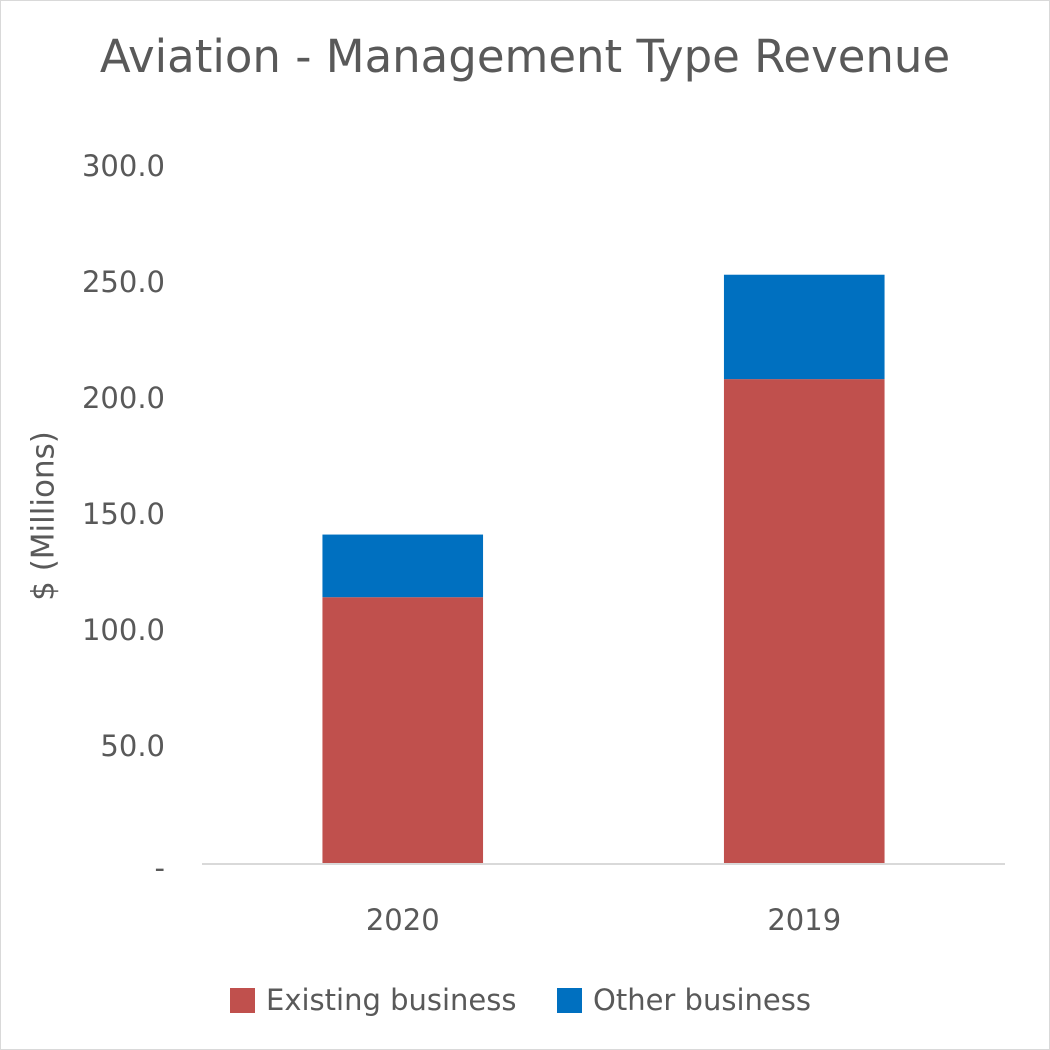  Describe the element at coordinates (44, 516) in the screenshot. I see `y-axis-label: $ (Millions)` at that location.